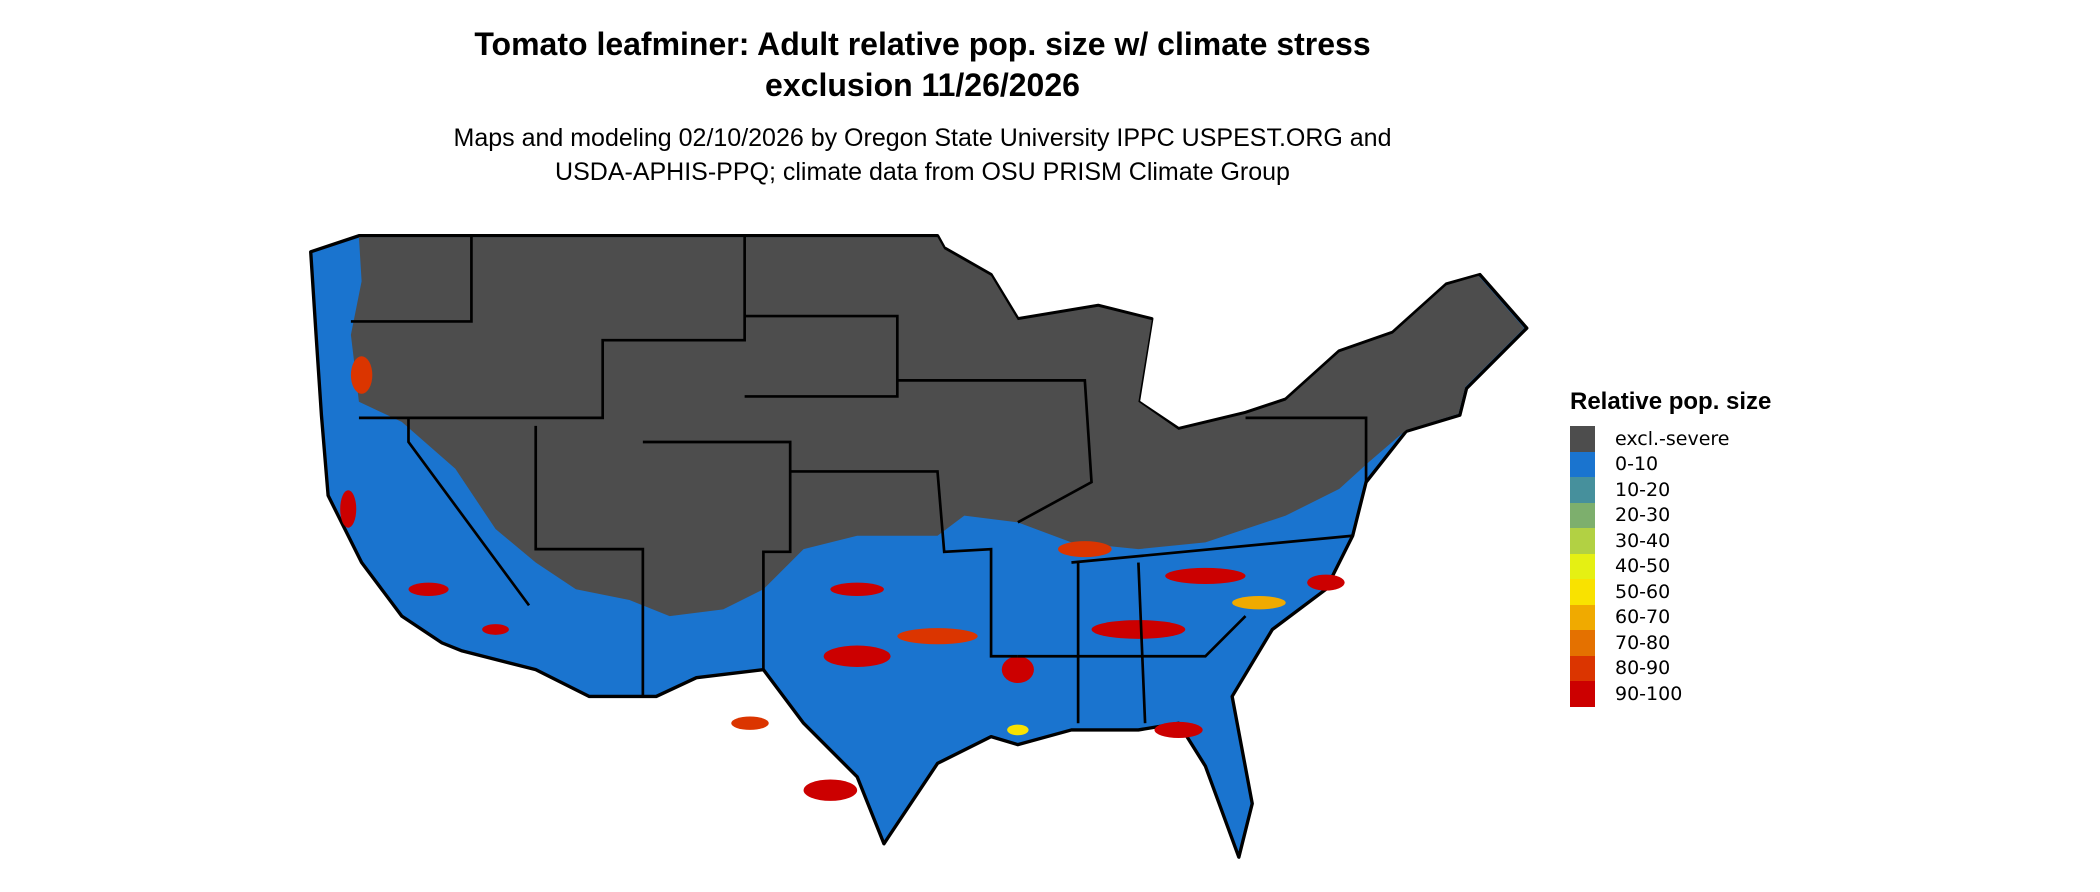  What do you see at coordinates (1643, 617) in the screenshot?
I see `legend-label: 60-70` at bounding box center [1643, 617].